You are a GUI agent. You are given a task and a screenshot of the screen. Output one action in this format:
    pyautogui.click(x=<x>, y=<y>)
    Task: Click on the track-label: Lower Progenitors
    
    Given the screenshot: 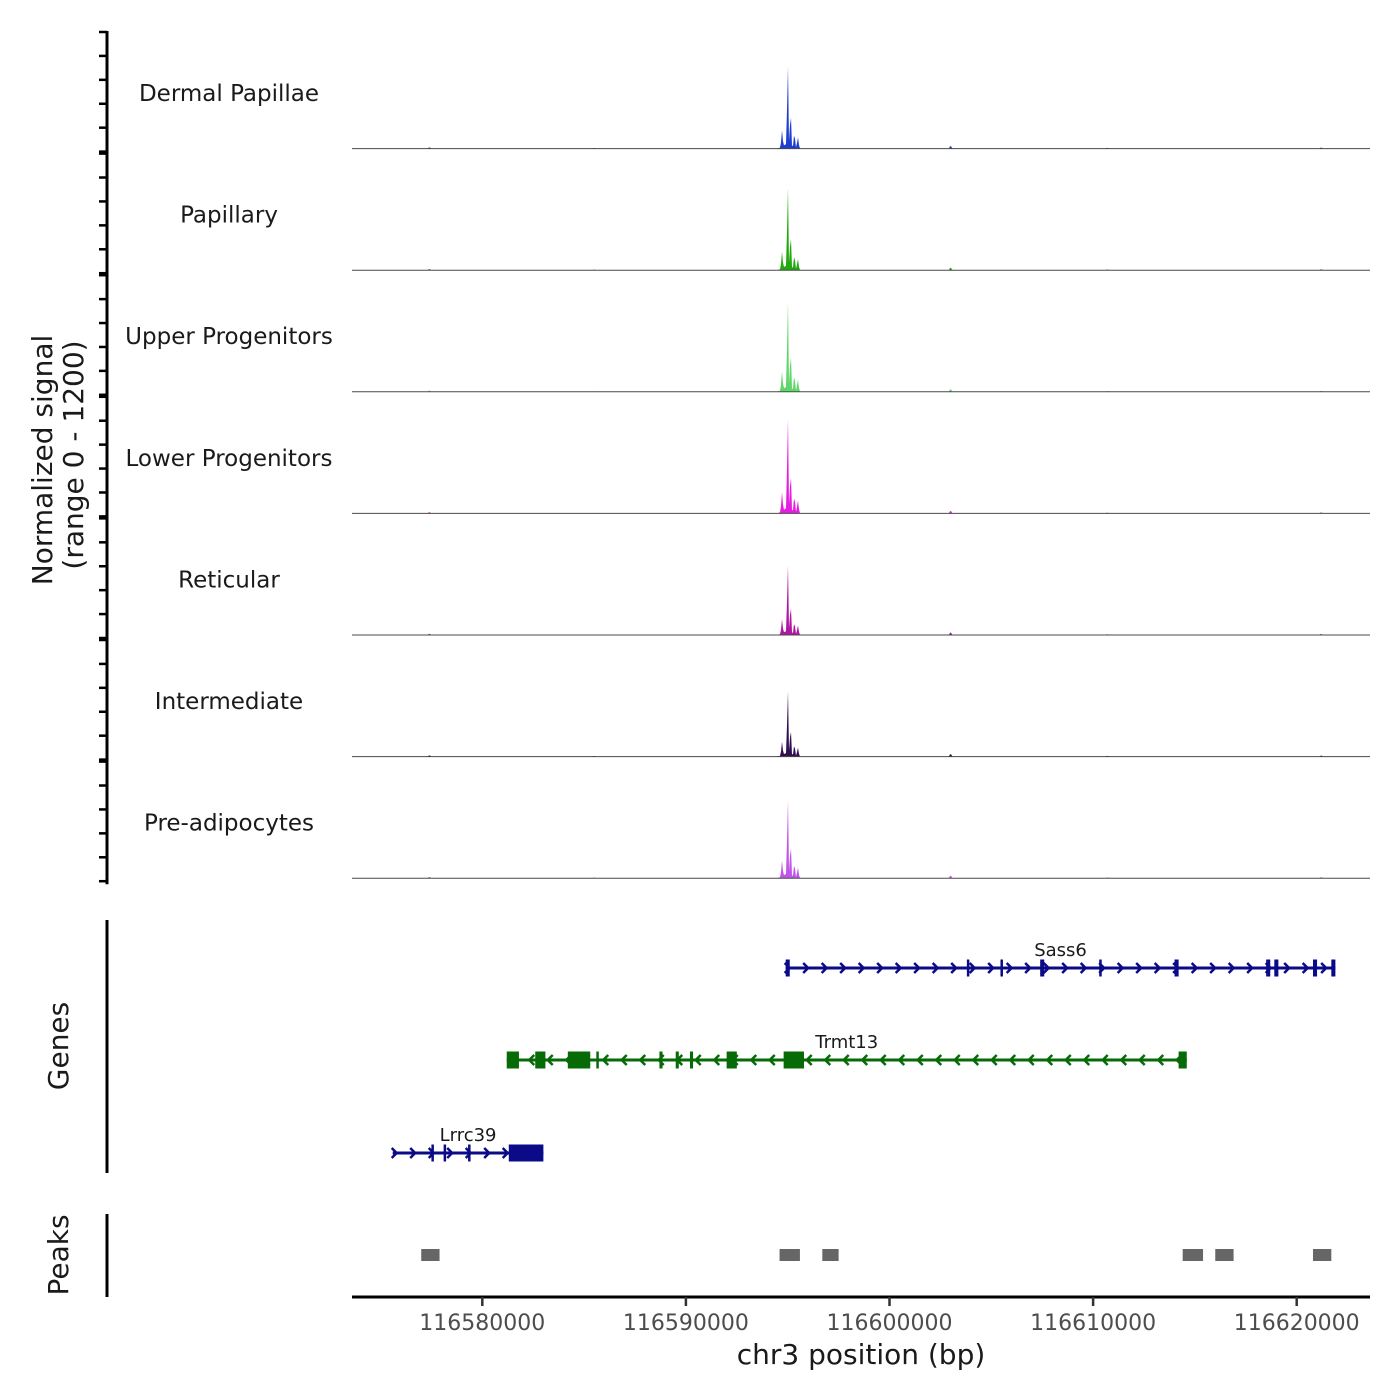 What is the action you would take?
    pyautogui.click(x=229, y=459)
    